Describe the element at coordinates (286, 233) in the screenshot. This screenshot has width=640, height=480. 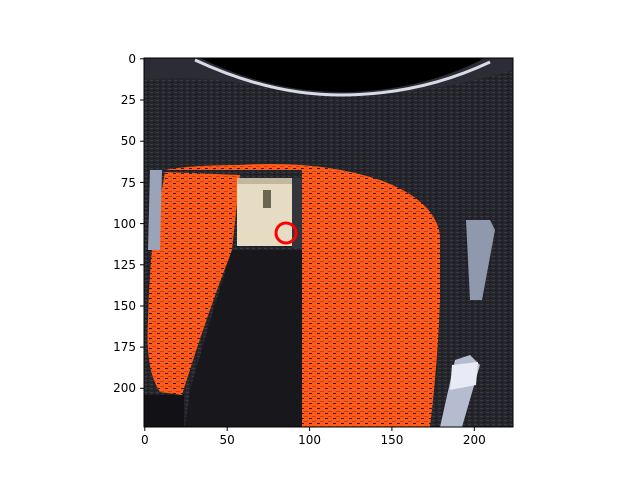
I see `red-circle-marker` at that location.